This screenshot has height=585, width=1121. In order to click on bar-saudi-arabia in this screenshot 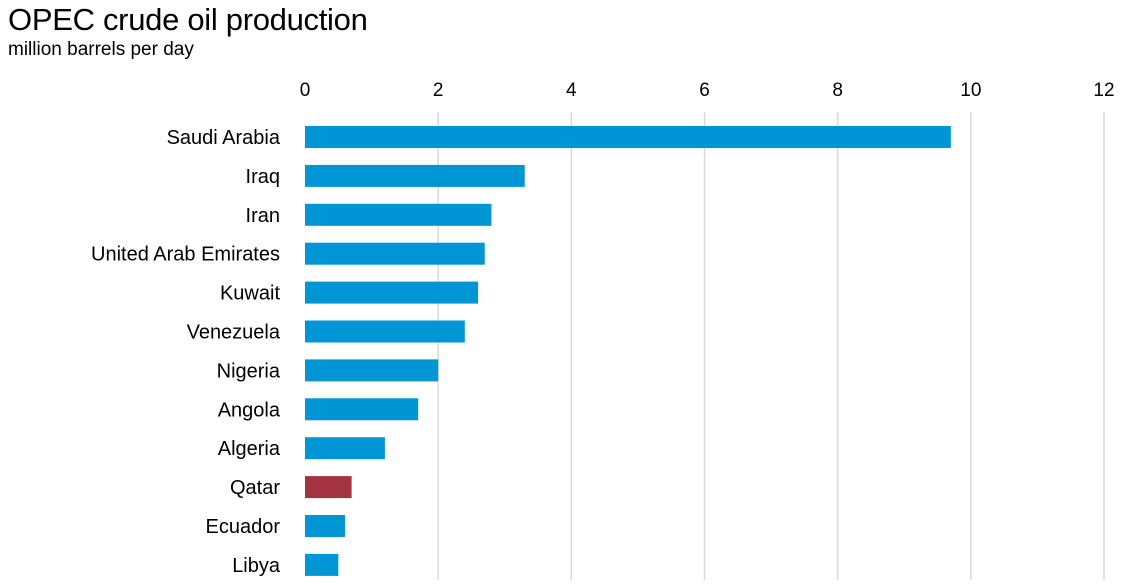, I will do `click(628, 137)`.